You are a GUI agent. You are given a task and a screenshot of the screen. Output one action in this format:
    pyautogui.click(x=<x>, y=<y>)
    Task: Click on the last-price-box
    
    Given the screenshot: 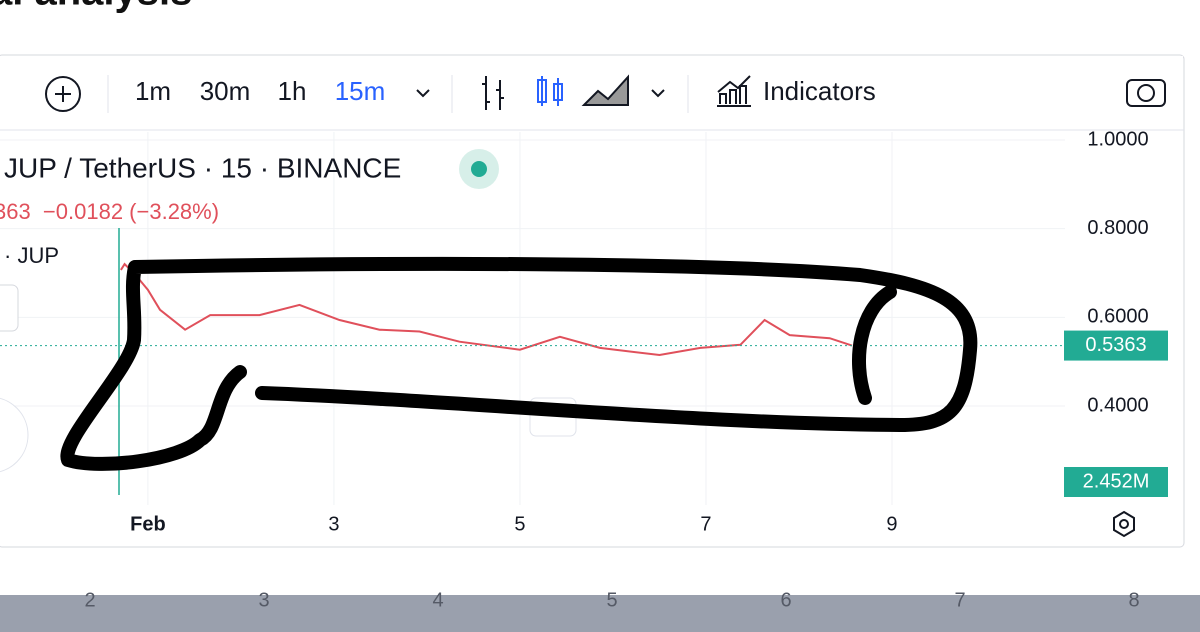 What is the action you would take?
    pyautogui.click(x=1116, y=345)
    